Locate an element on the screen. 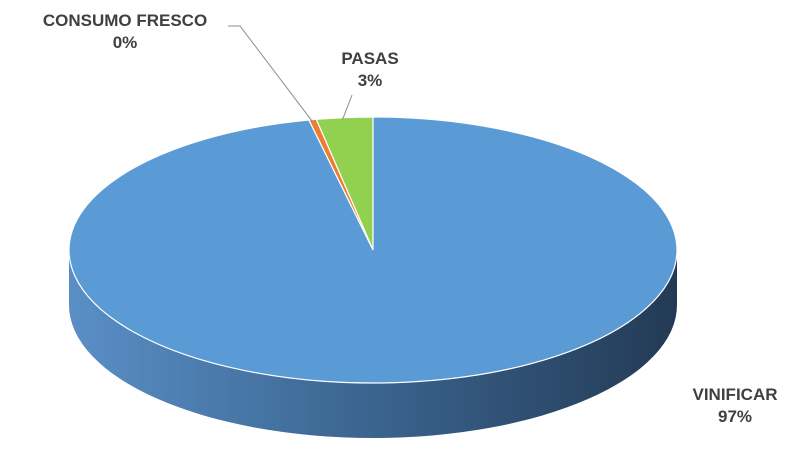 This screenshot has height=472, width=797. slice-label-vinificar: VINIFICAR 97% is located at coordinates (733, 406).